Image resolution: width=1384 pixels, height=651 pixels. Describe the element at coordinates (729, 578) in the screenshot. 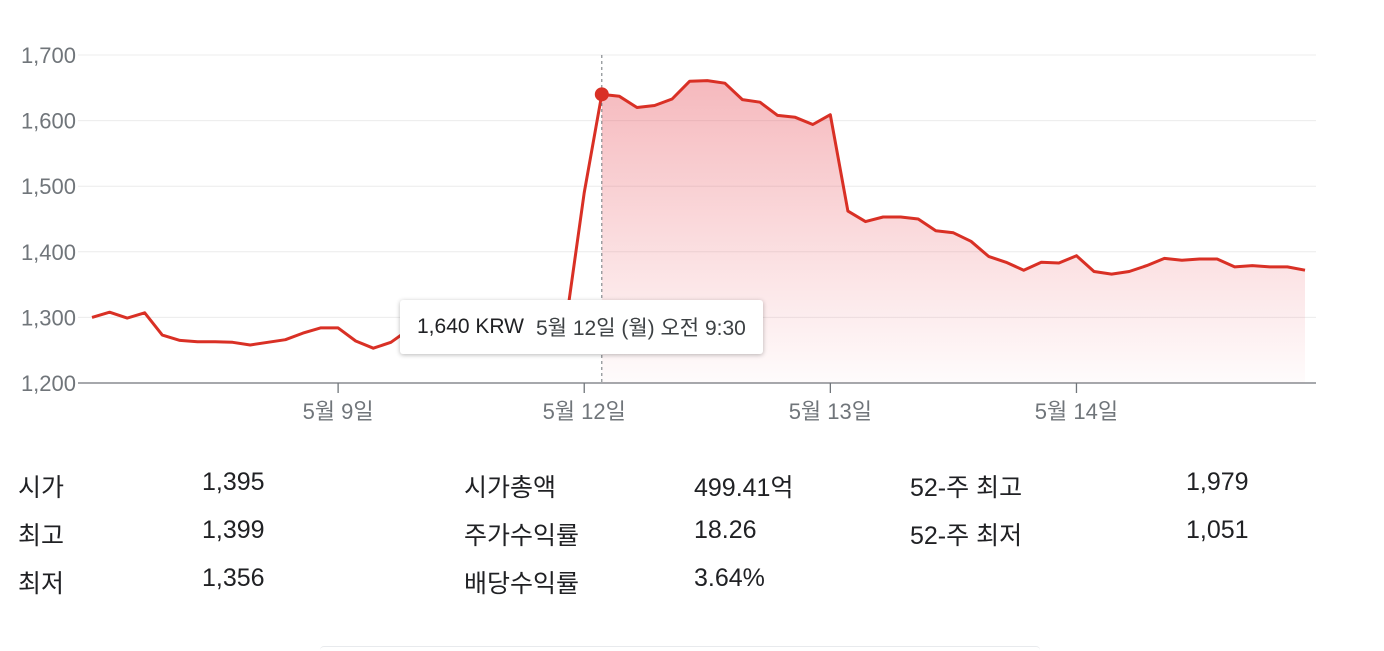

I see `stat-value-dividend-yield: 3.64%` at that location.